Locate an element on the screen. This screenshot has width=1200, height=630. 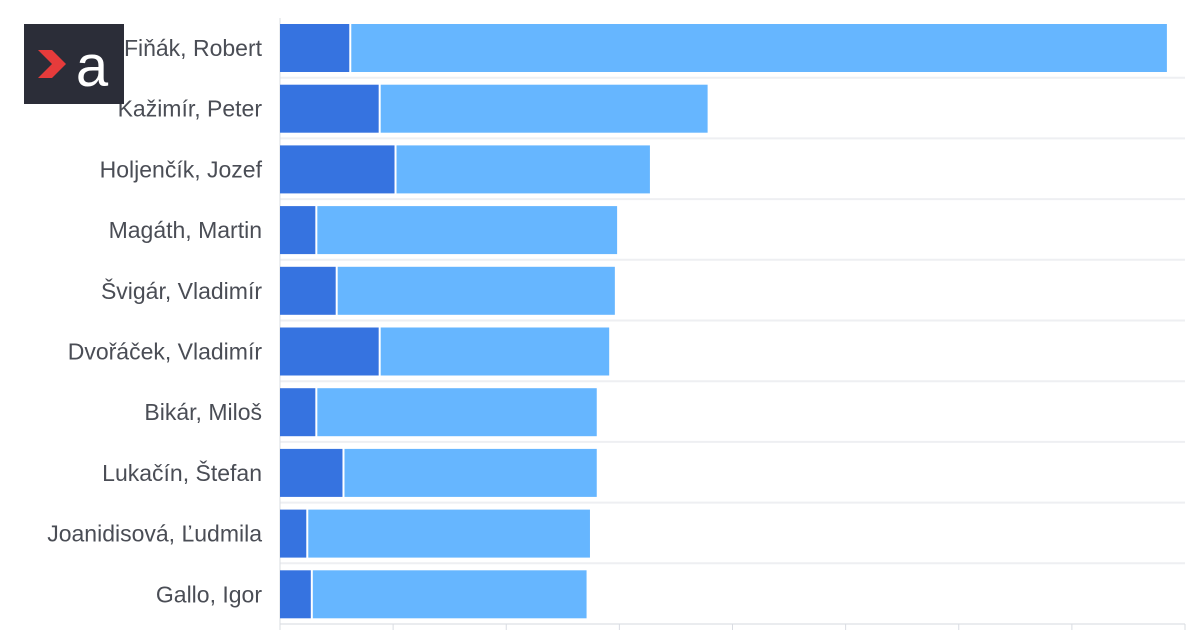
category-label: Fiňák, Robert is located at coordinates (193, 48).